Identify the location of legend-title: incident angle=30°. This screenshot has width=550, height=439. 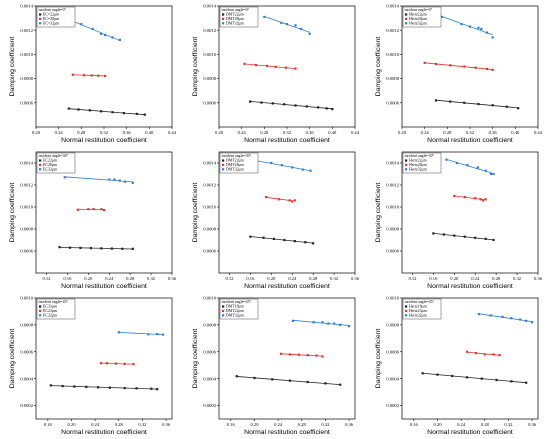
(54, 156).